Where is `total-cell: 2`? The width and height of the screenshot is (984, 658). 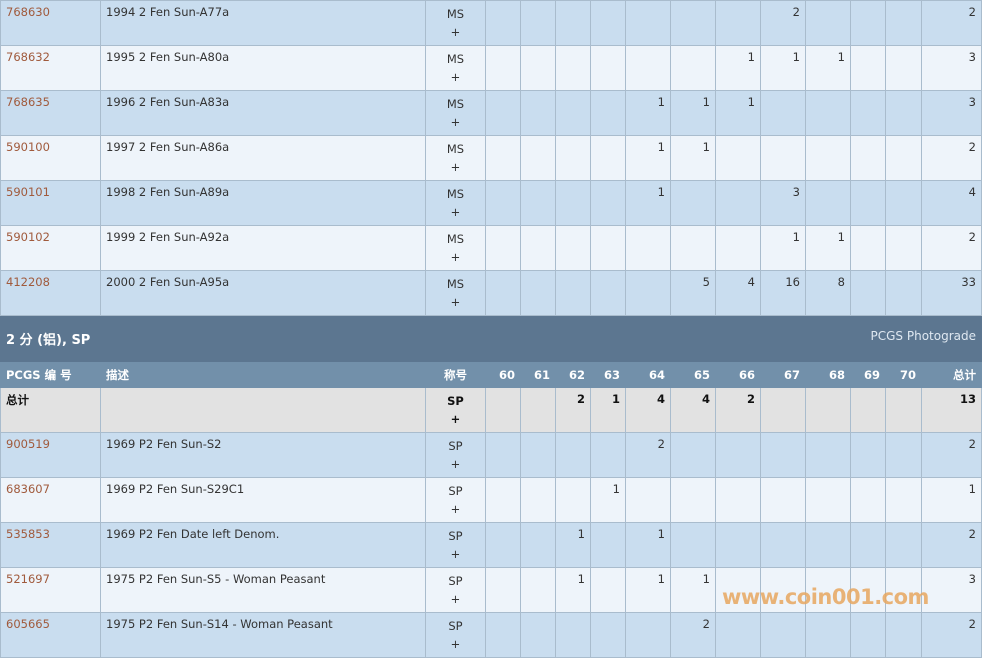 total-cell: 2 is located at coordinates (951, 455).